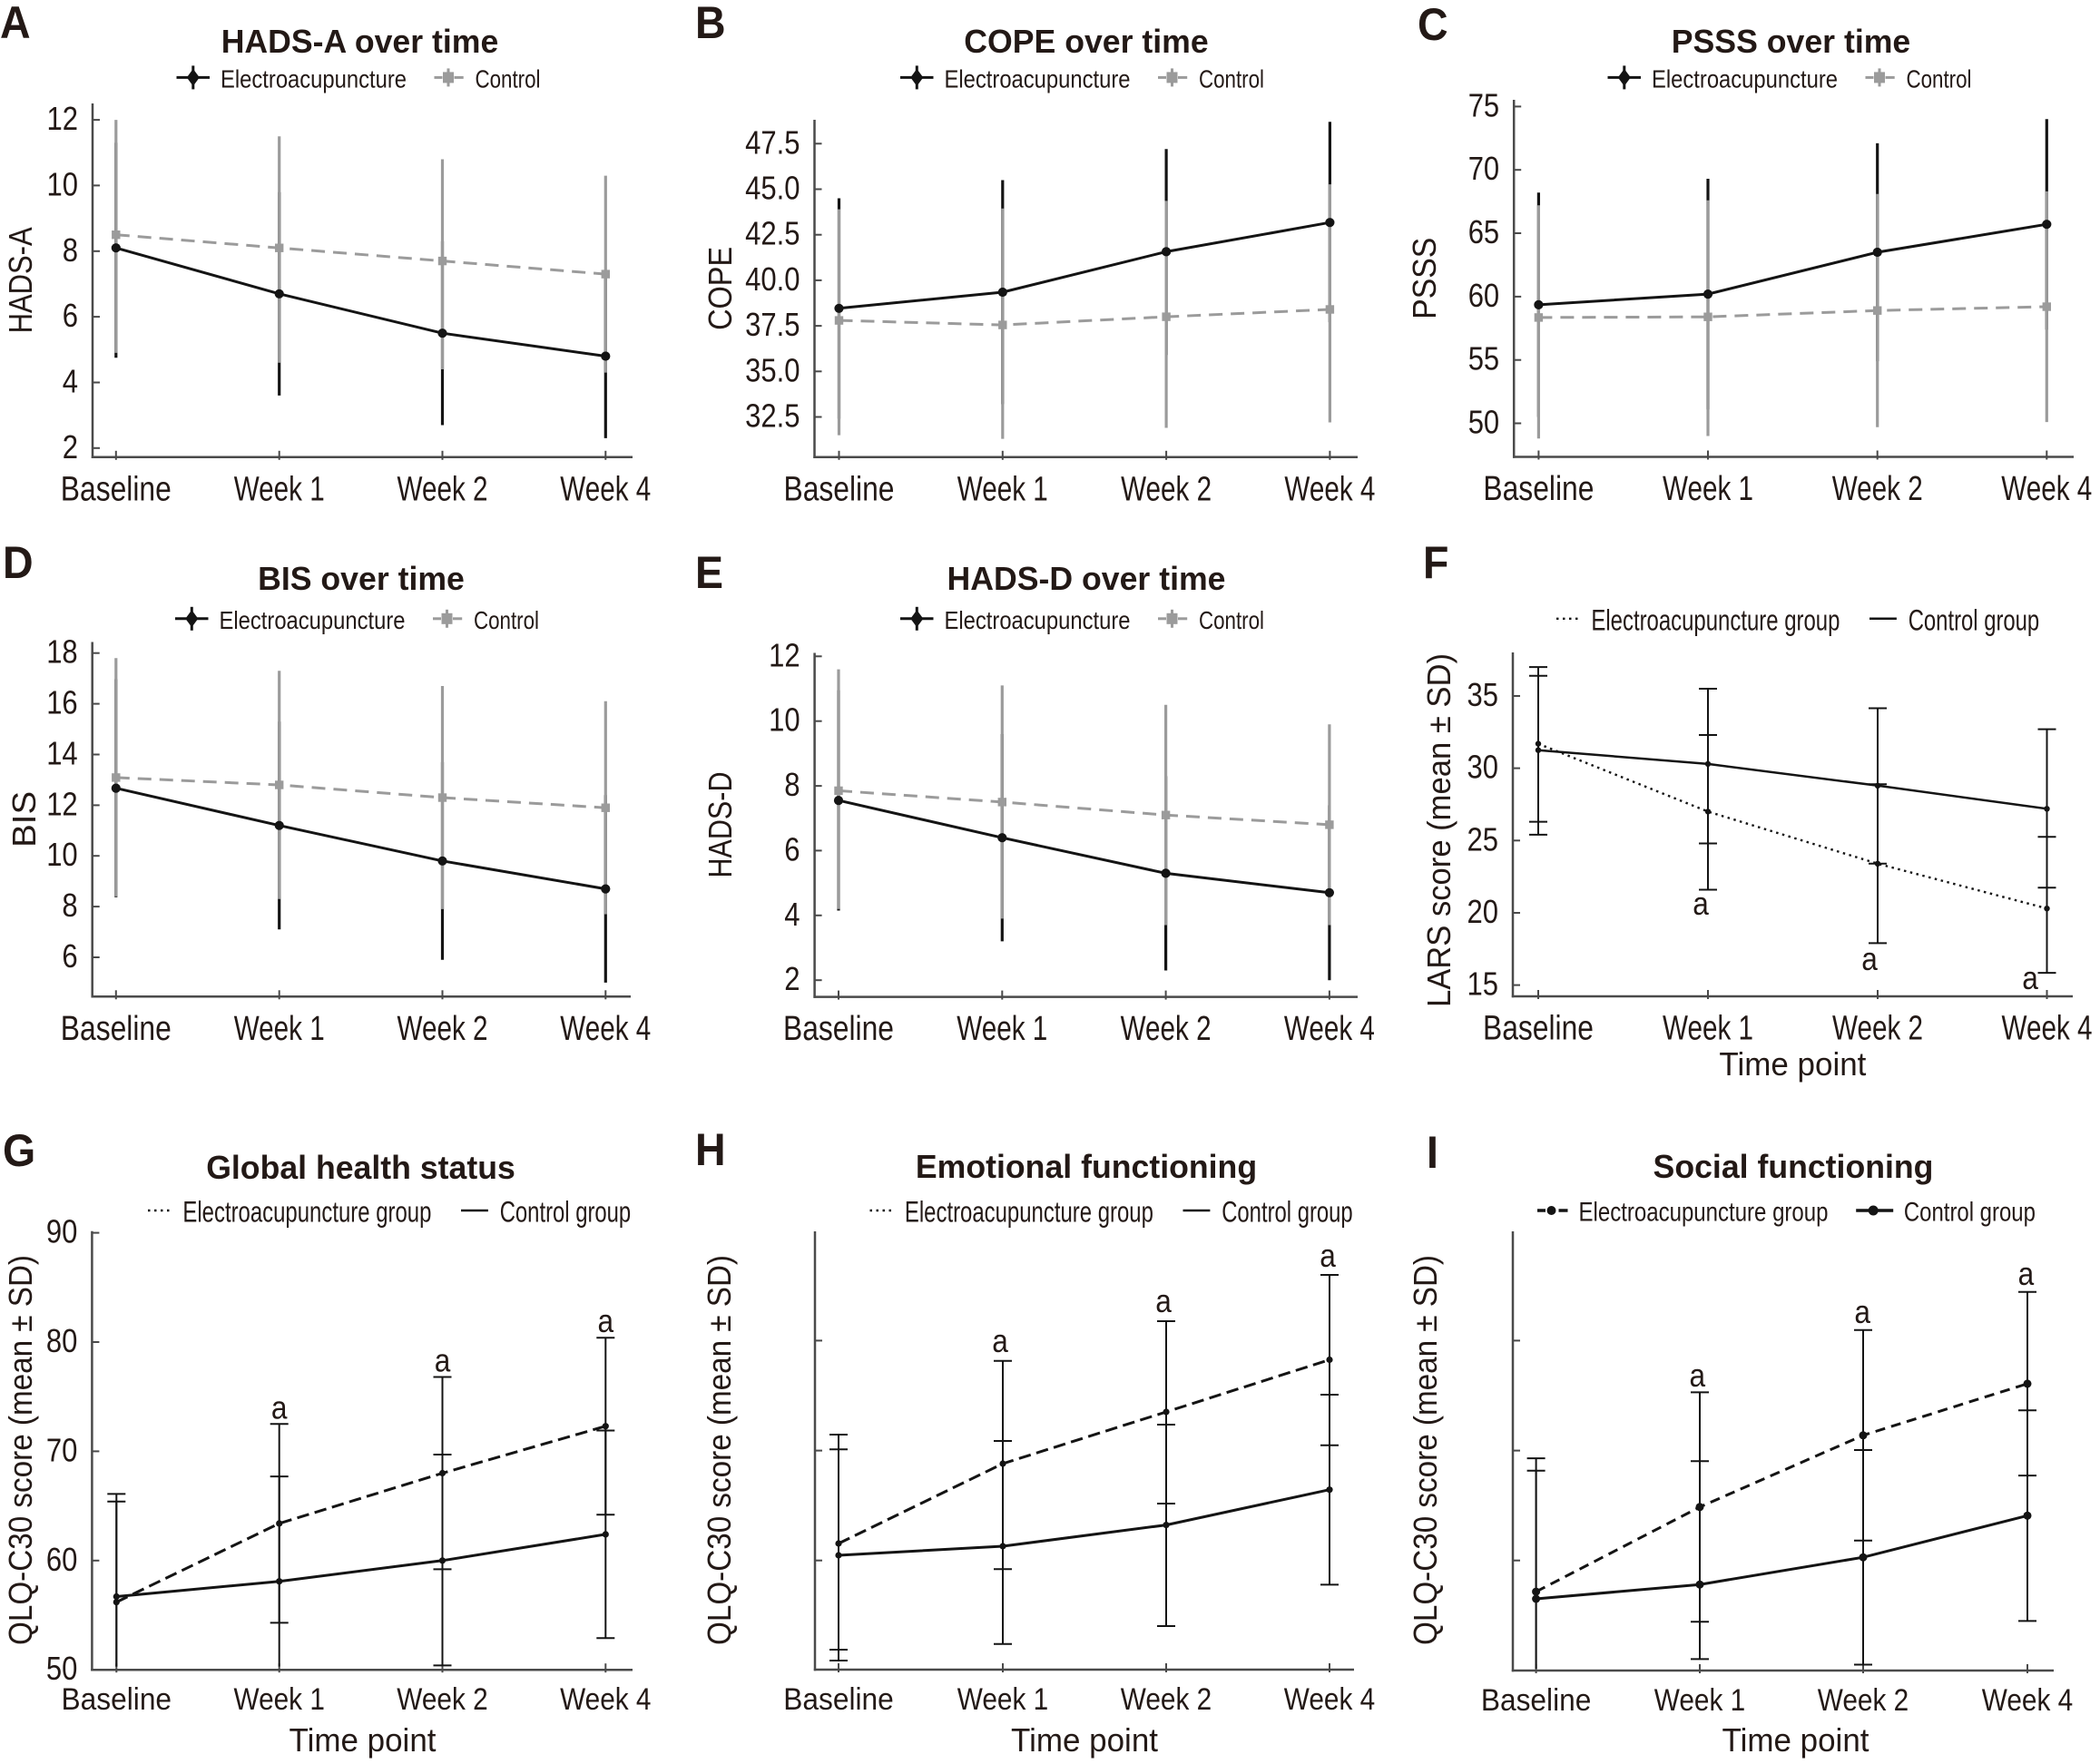 This screenshot has height=1764, width=2100. What do you see at coordinates (62, 1231) in the screenshot?
I see `svg-text: 90` at bounding box center [62, 1231].